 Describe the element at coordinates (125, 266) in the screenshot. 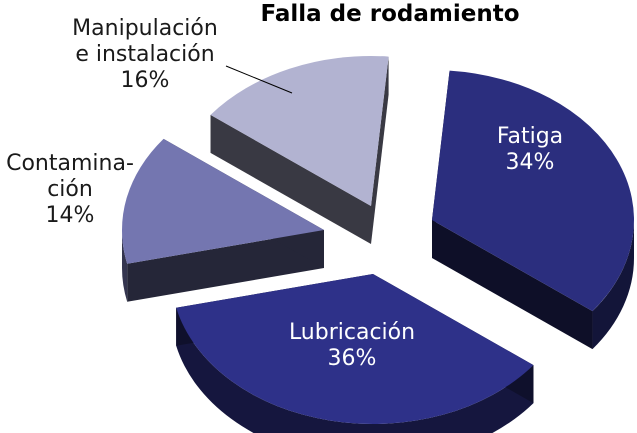

I see `slice-wall-contaminaci-n` at that location.